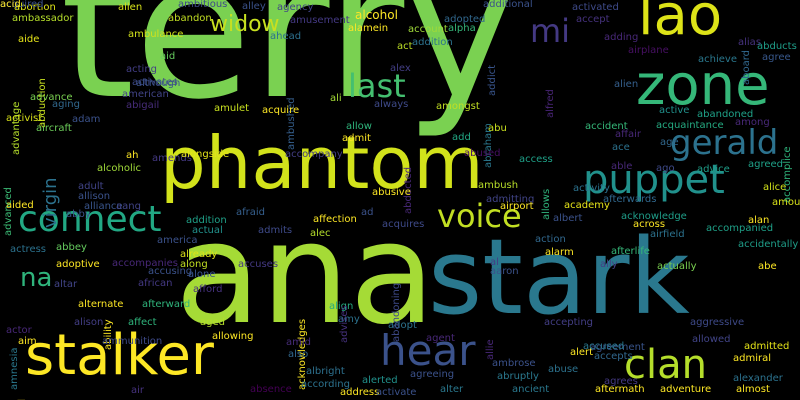  What do you see at coordinates (559, 277) in the screenshot?
I see `cloud-word: stark` at bounding box center [559, 277].